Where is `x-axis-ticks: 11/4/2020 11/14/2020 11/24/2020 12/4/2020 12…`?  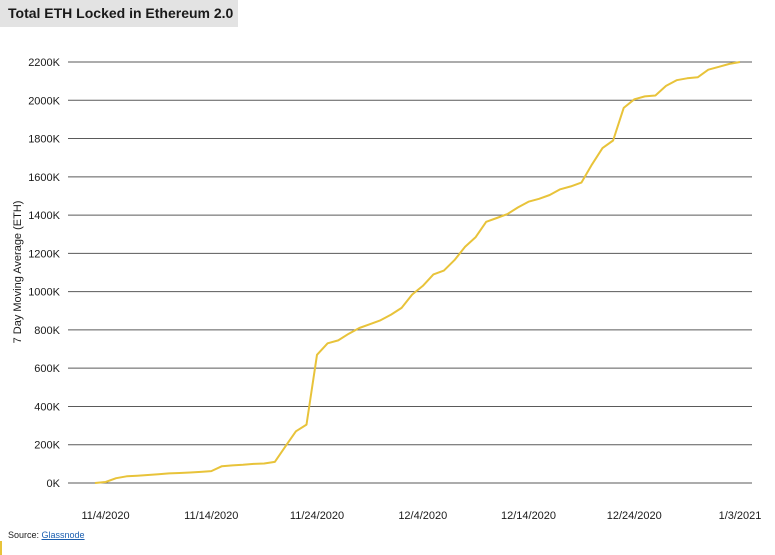
x-axis-ticks: 11/4/2020 11/14/2020 11/24/2020 12/4/2020 12… is located at coordinates (422, 516).